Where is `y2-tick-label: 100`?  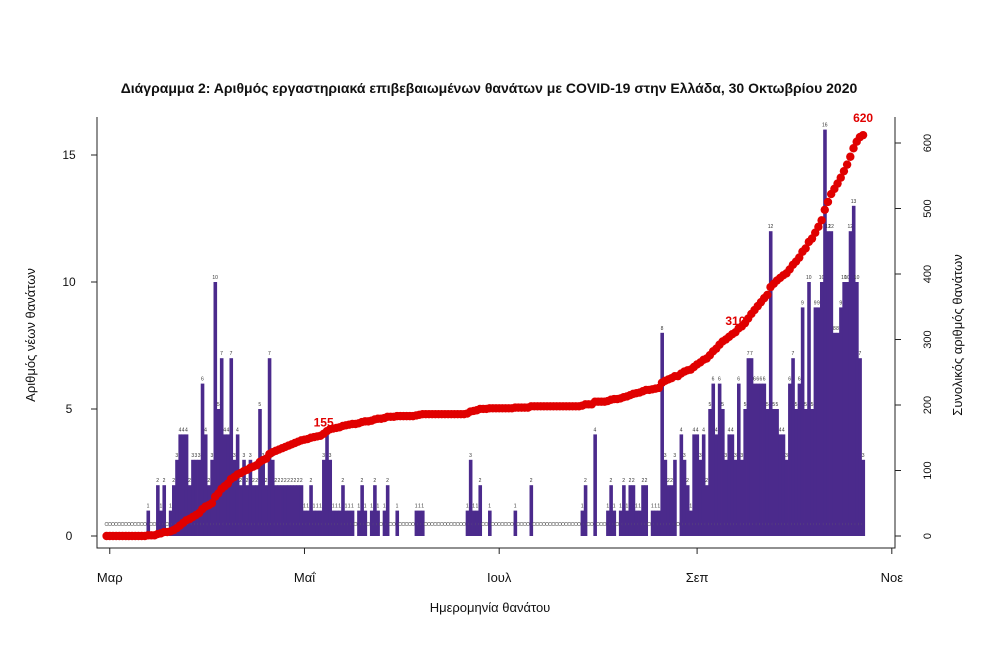
y2-tick-label: 100 is located at coordinates (928, 470).